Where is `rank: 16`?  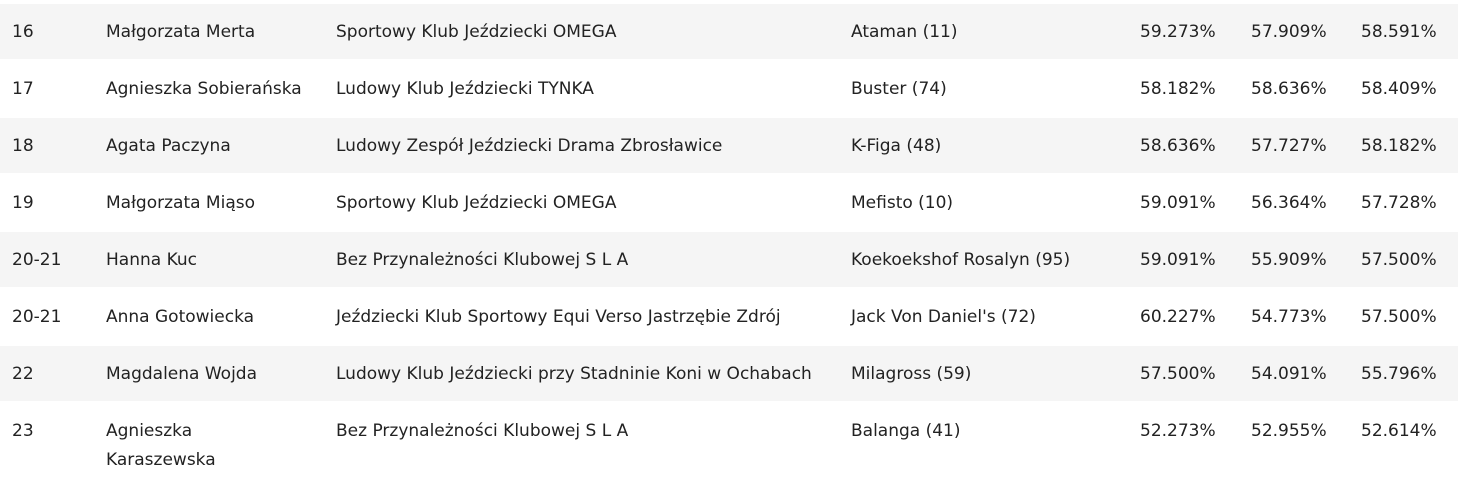 rank: 16 is located at coordinates (23, 32).